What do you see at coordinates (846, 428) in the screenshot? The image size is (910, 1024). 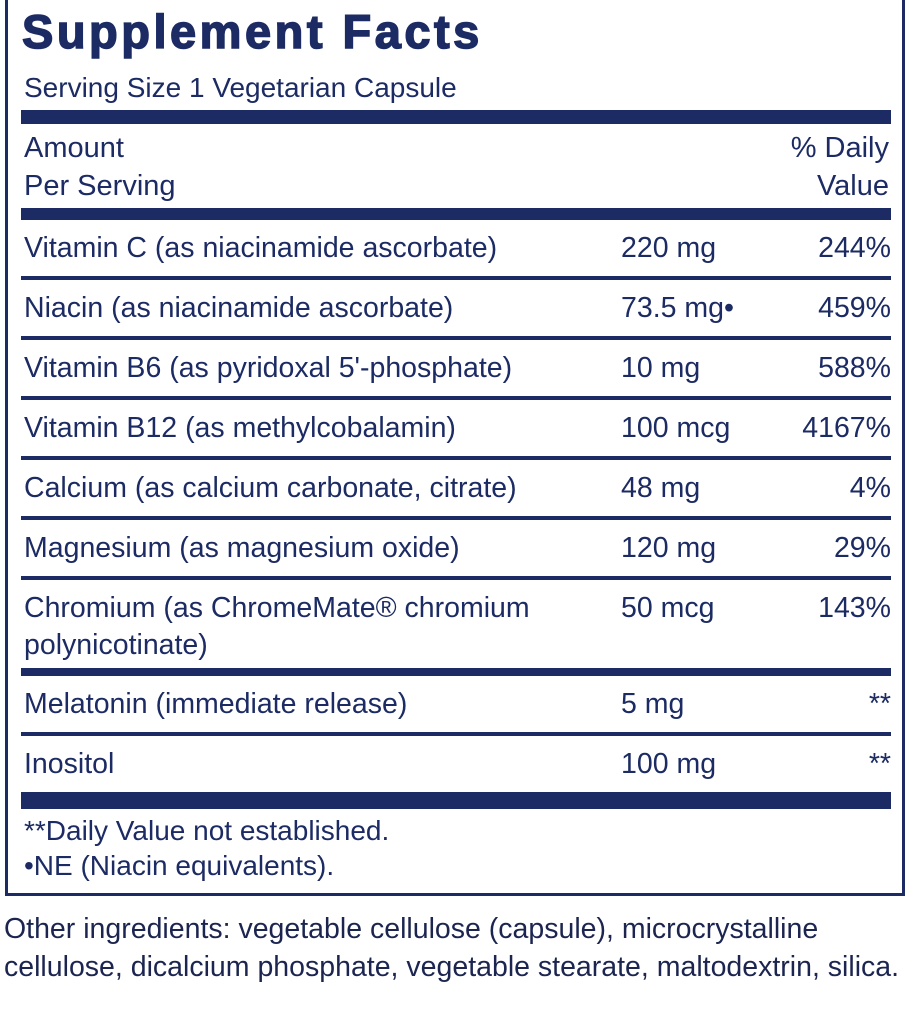 I see `nutrient-dv: 4167%` at bounding box center [846, 428].